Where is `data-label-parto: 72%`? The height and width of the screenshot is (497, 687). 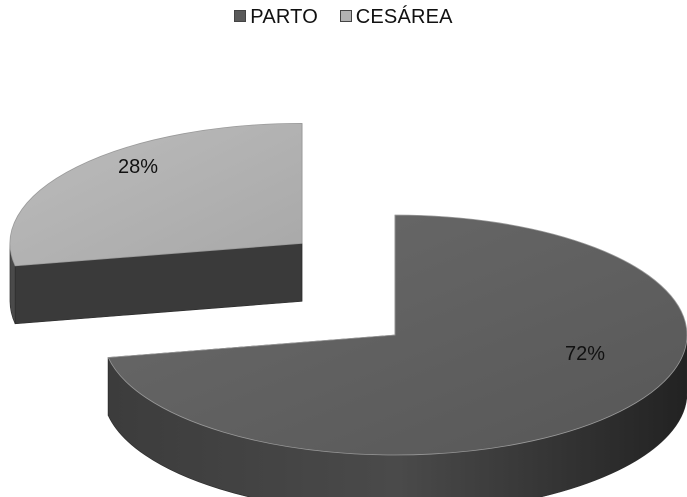
data-label-parto: 72% is located at coordinates (585, 354).